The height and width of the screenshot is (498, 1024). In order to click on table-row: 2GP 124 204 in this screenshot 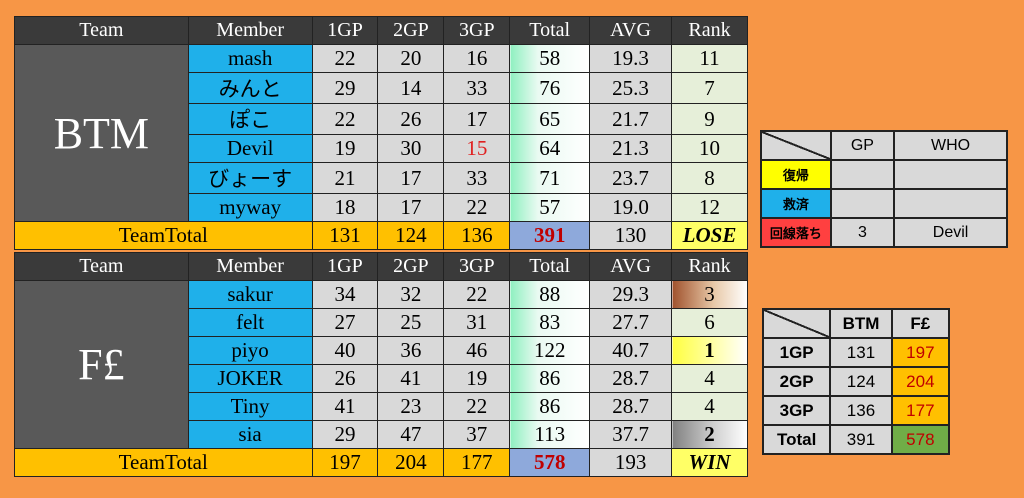, I will do `click(856, 381)`.